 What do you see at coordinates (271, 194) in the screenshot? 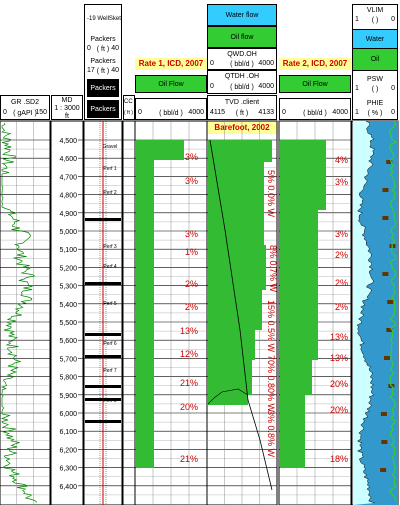
I see `barefoot-annotation: 5% 0.0% W` at bounding box center [271, 194].